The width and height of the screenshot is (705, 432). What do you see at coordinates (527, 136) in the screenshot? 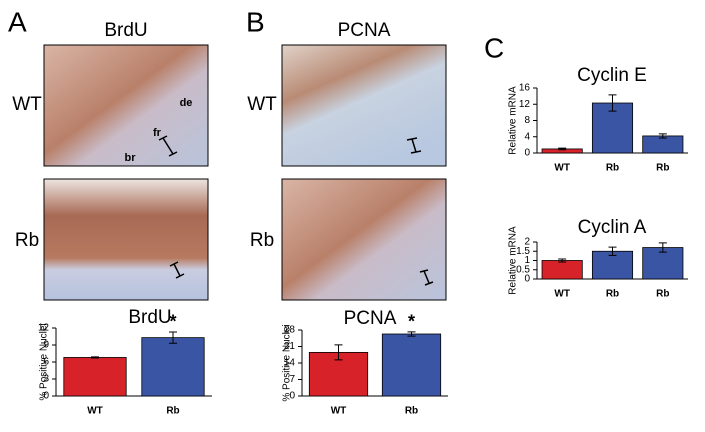
I see `y-tick-label: 4` at bounding box center [527, 136].